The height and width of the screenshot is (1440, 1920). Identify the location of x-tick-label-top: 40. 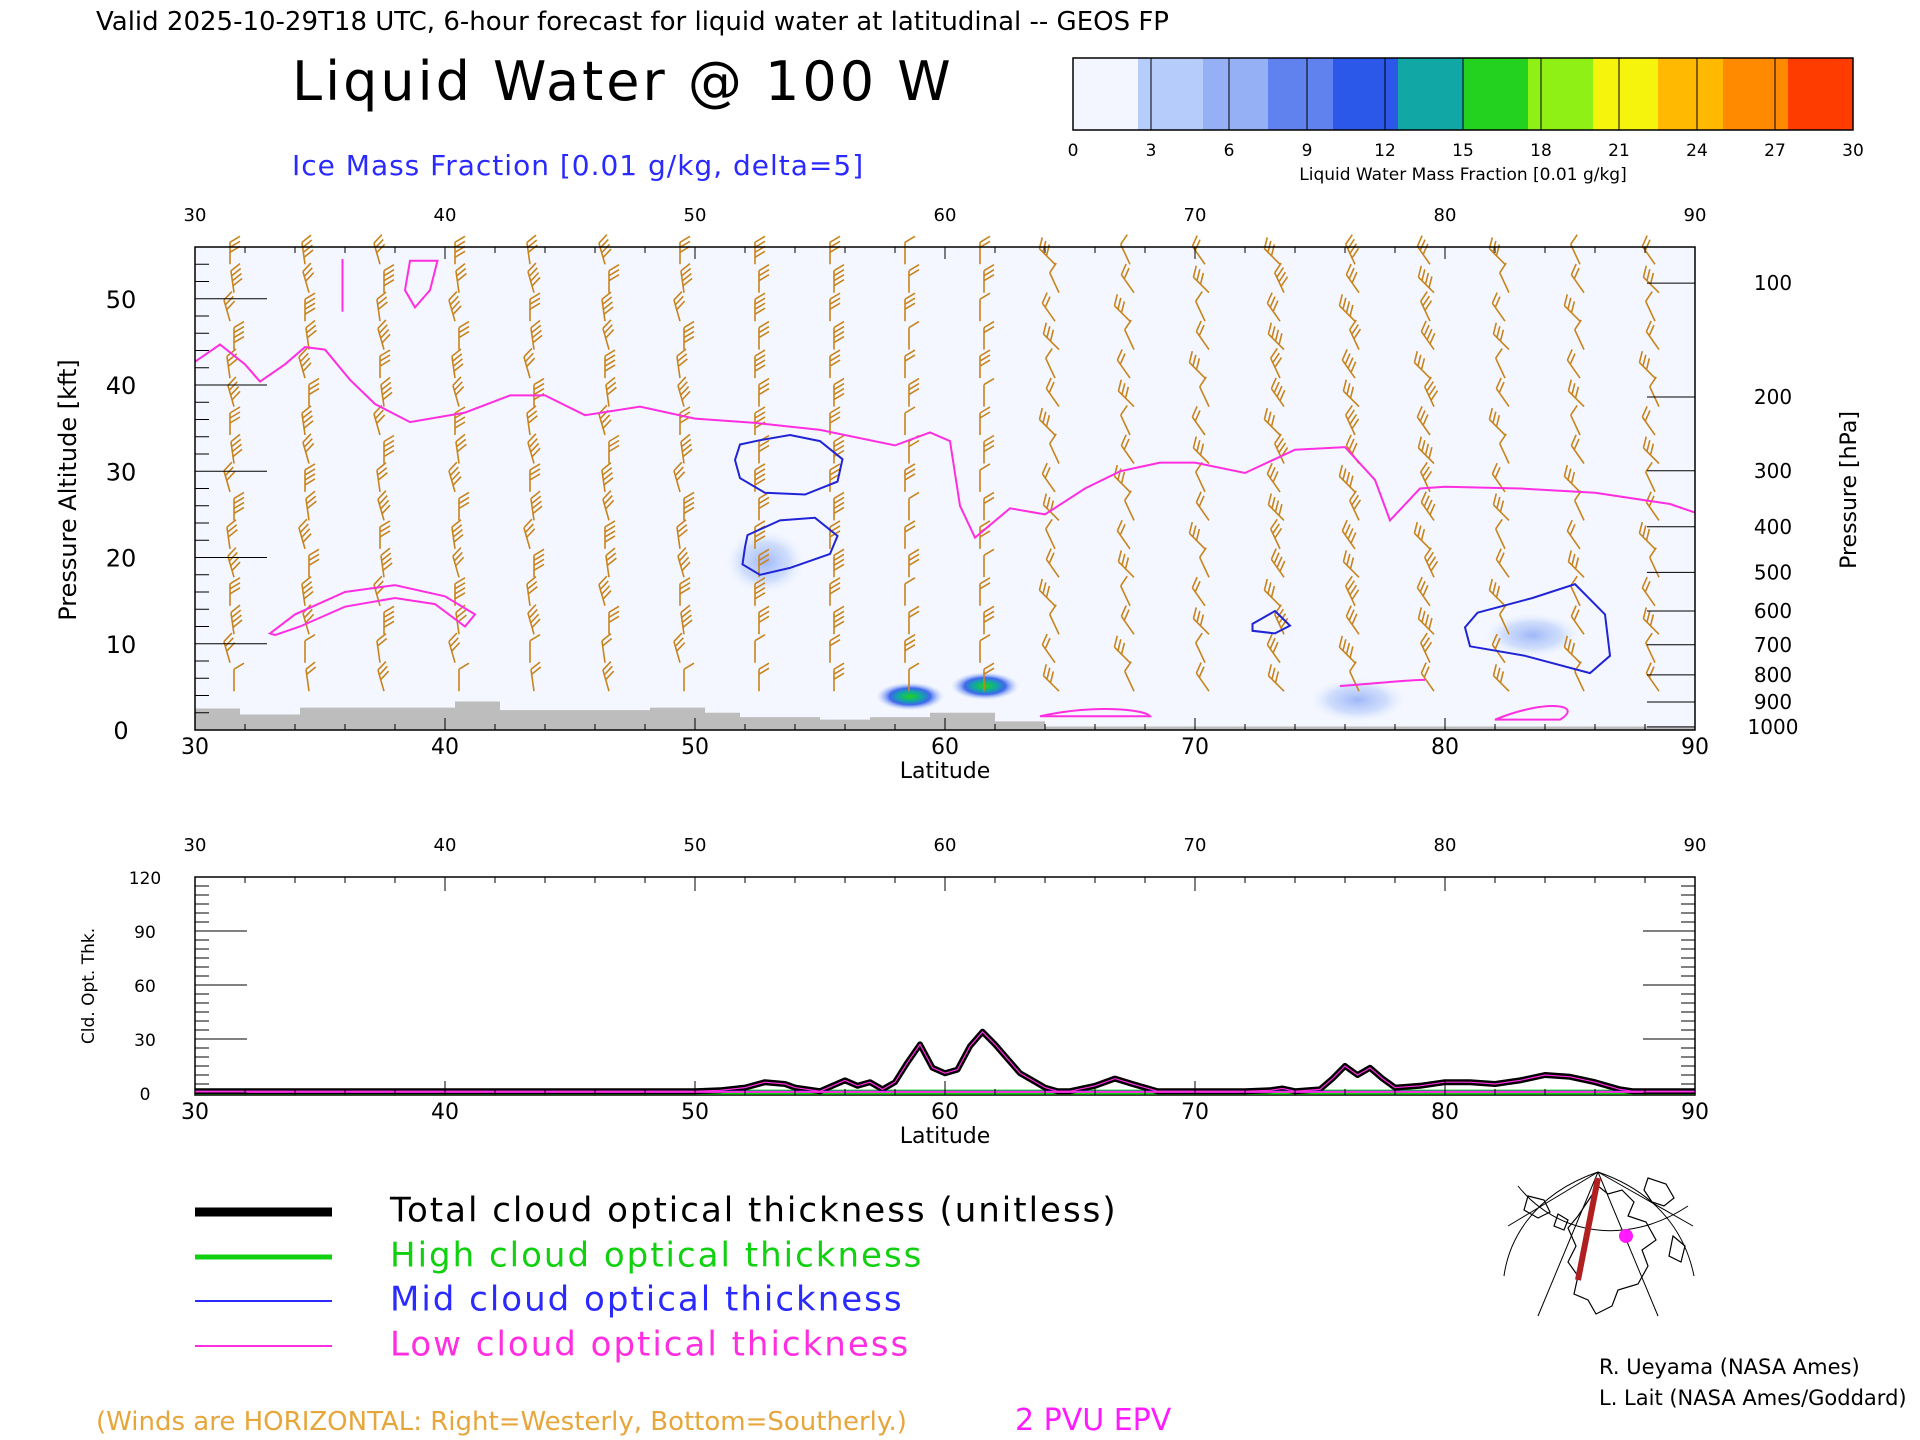
(445, 215).